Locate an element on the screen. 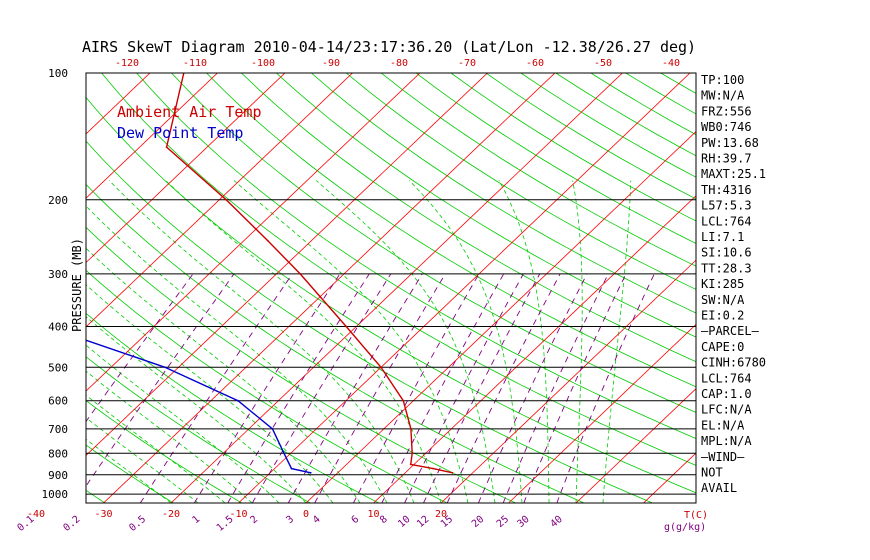  top-temperature-tick-label: -80 is located at coordinates (399, 63).